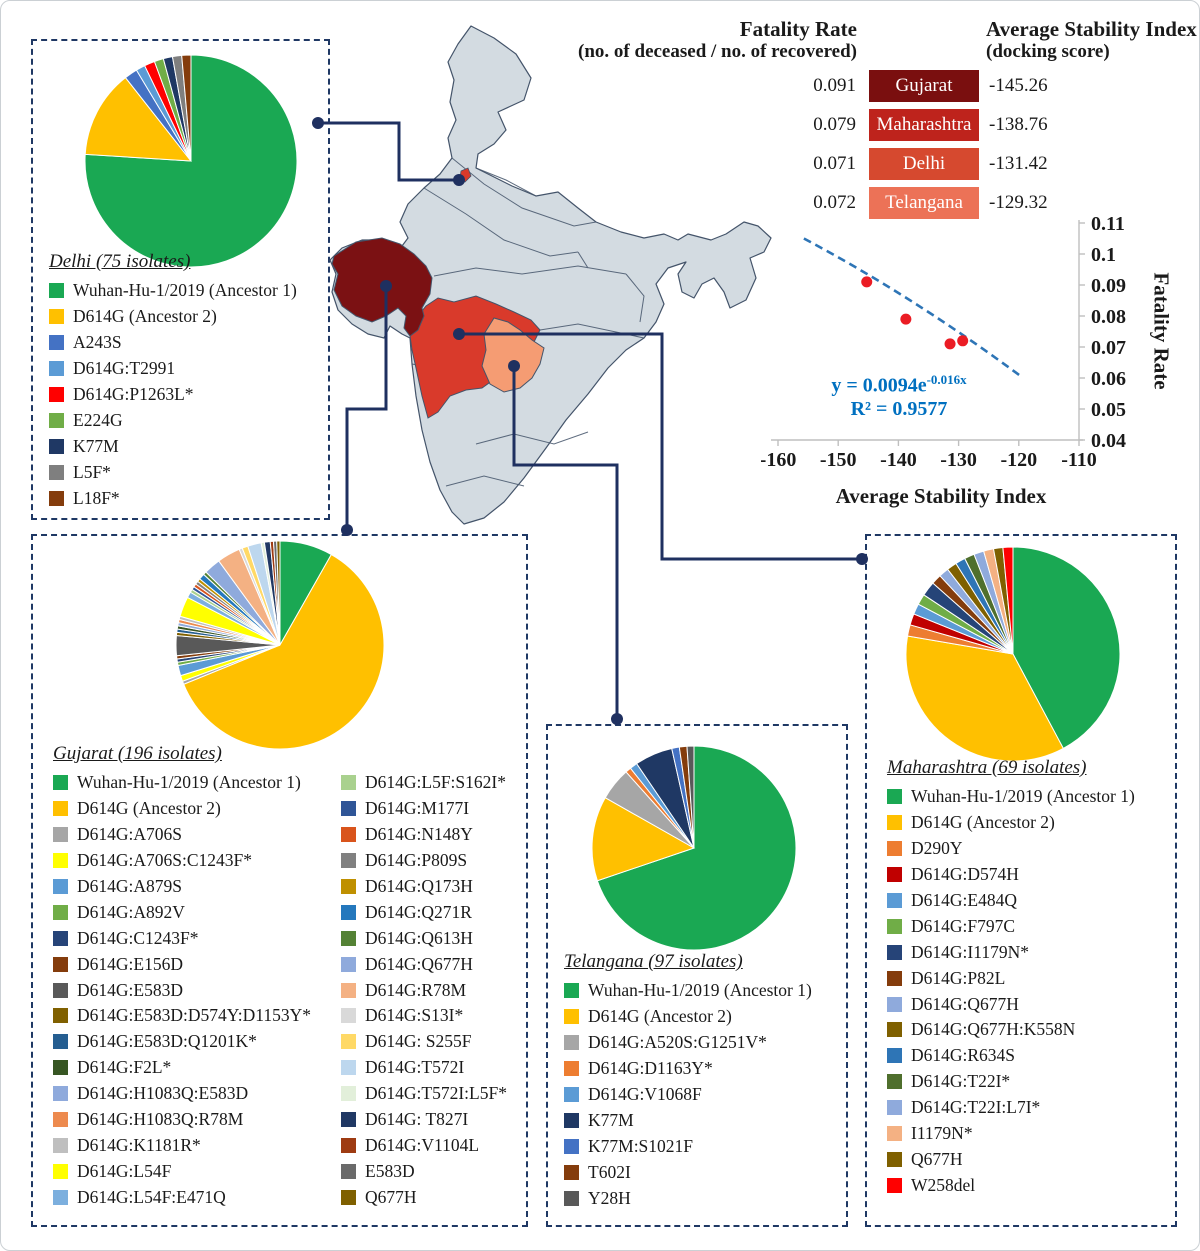 This screenshot has width=1200, height=1251. Describe the element at coordinates (163, 1093) in the screenshot. I see `legend-label: D614G:H1083Q:E583D` at that location.